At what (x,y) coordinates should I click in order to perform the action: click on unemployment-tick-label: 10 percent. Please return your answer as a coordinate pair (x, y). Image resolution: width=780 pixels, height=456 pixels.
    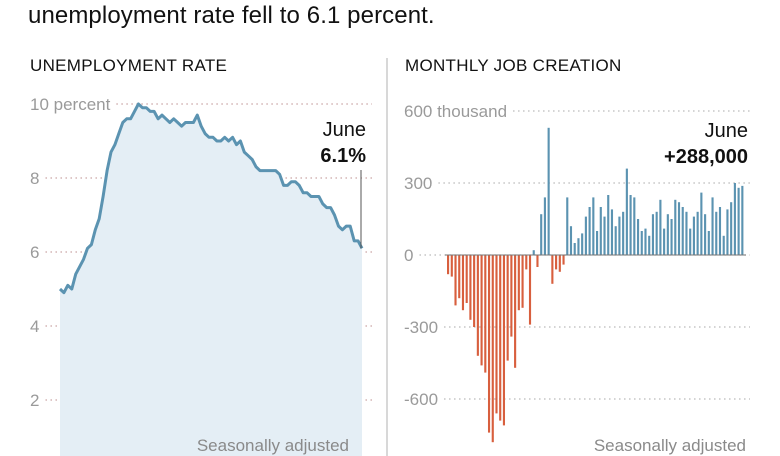
    Looking at the image, I should click on (70, 104).